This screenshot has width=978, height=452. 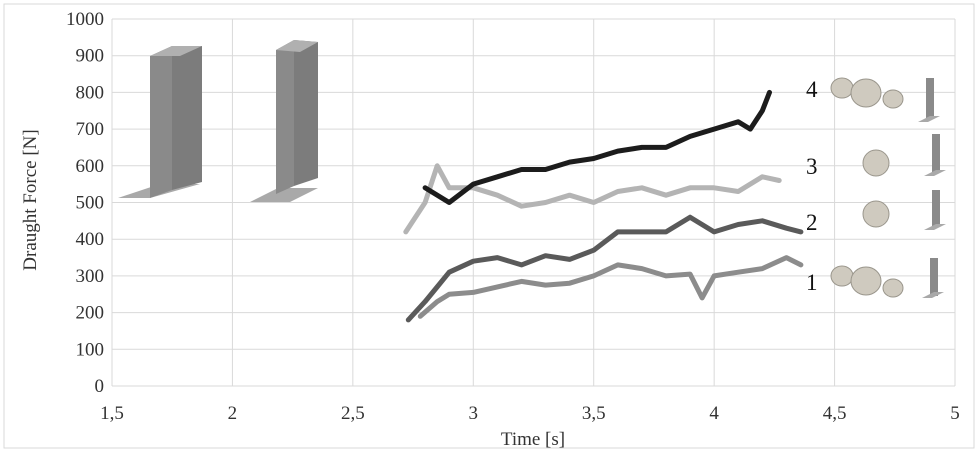 What do you see at coordinates (233, 413) in the screenshot?
I see `x-tick-label: 2` at bounding box center [233, 413].